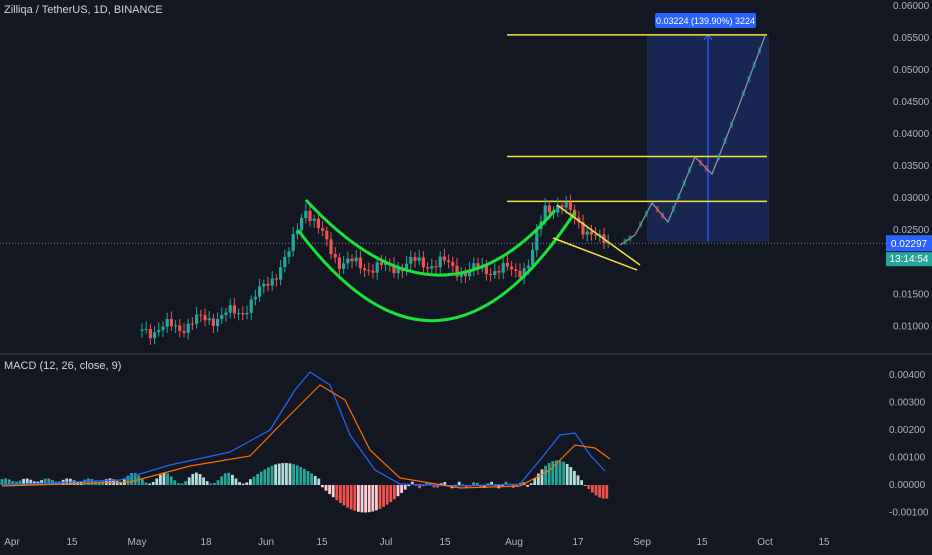 The image size is (932, 555). I want to click on wedge-lower-line, so click(595, 254).